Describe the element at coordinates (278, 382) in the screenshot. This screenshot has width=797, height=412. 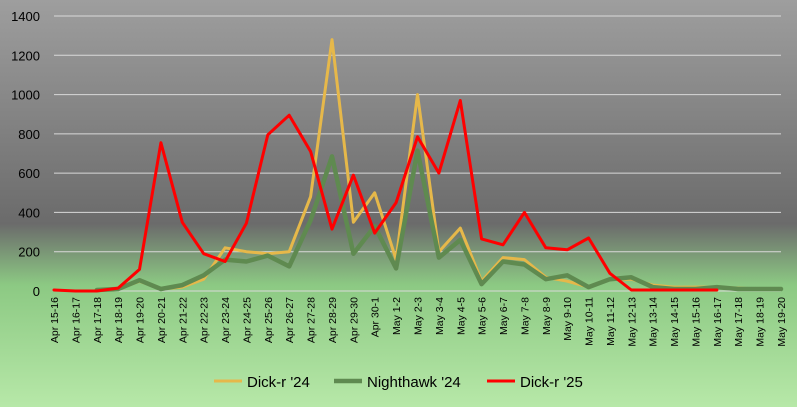
I see `legend-label: Dick-r '24` at that location.